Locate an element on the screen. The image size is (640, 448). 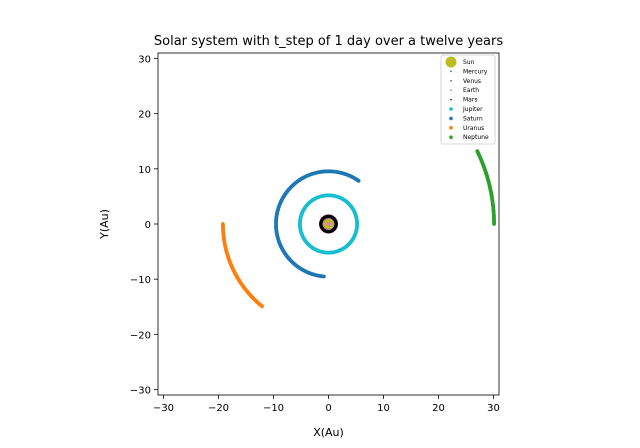
x-tick-label: −30 is located at coordinates (163, 408).